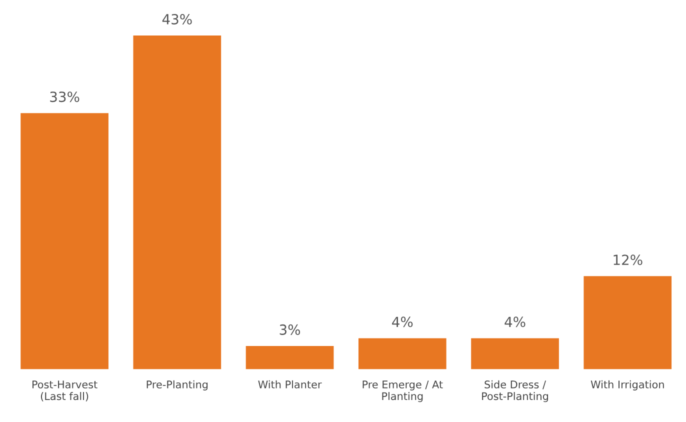 The image size is (686, 422). I want to click on data-label: 3%, so click(290, 329).